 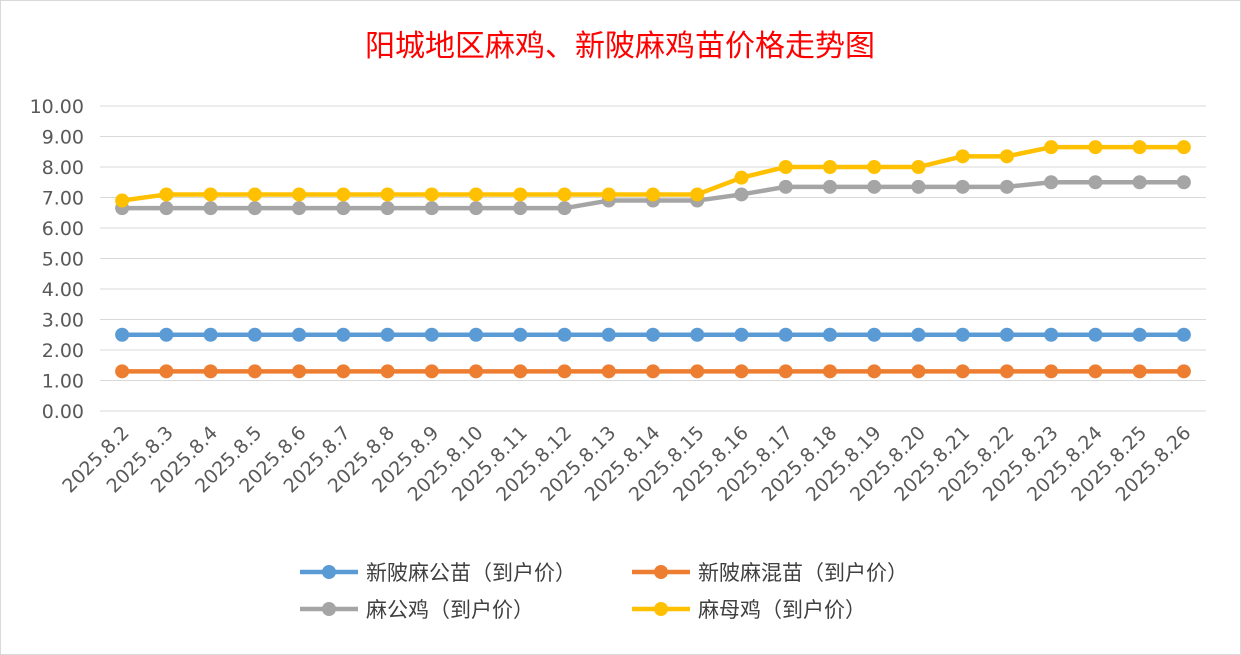 I want to click on legend-label: 麻母鸡（到户价）, so click(x=782, y=610).